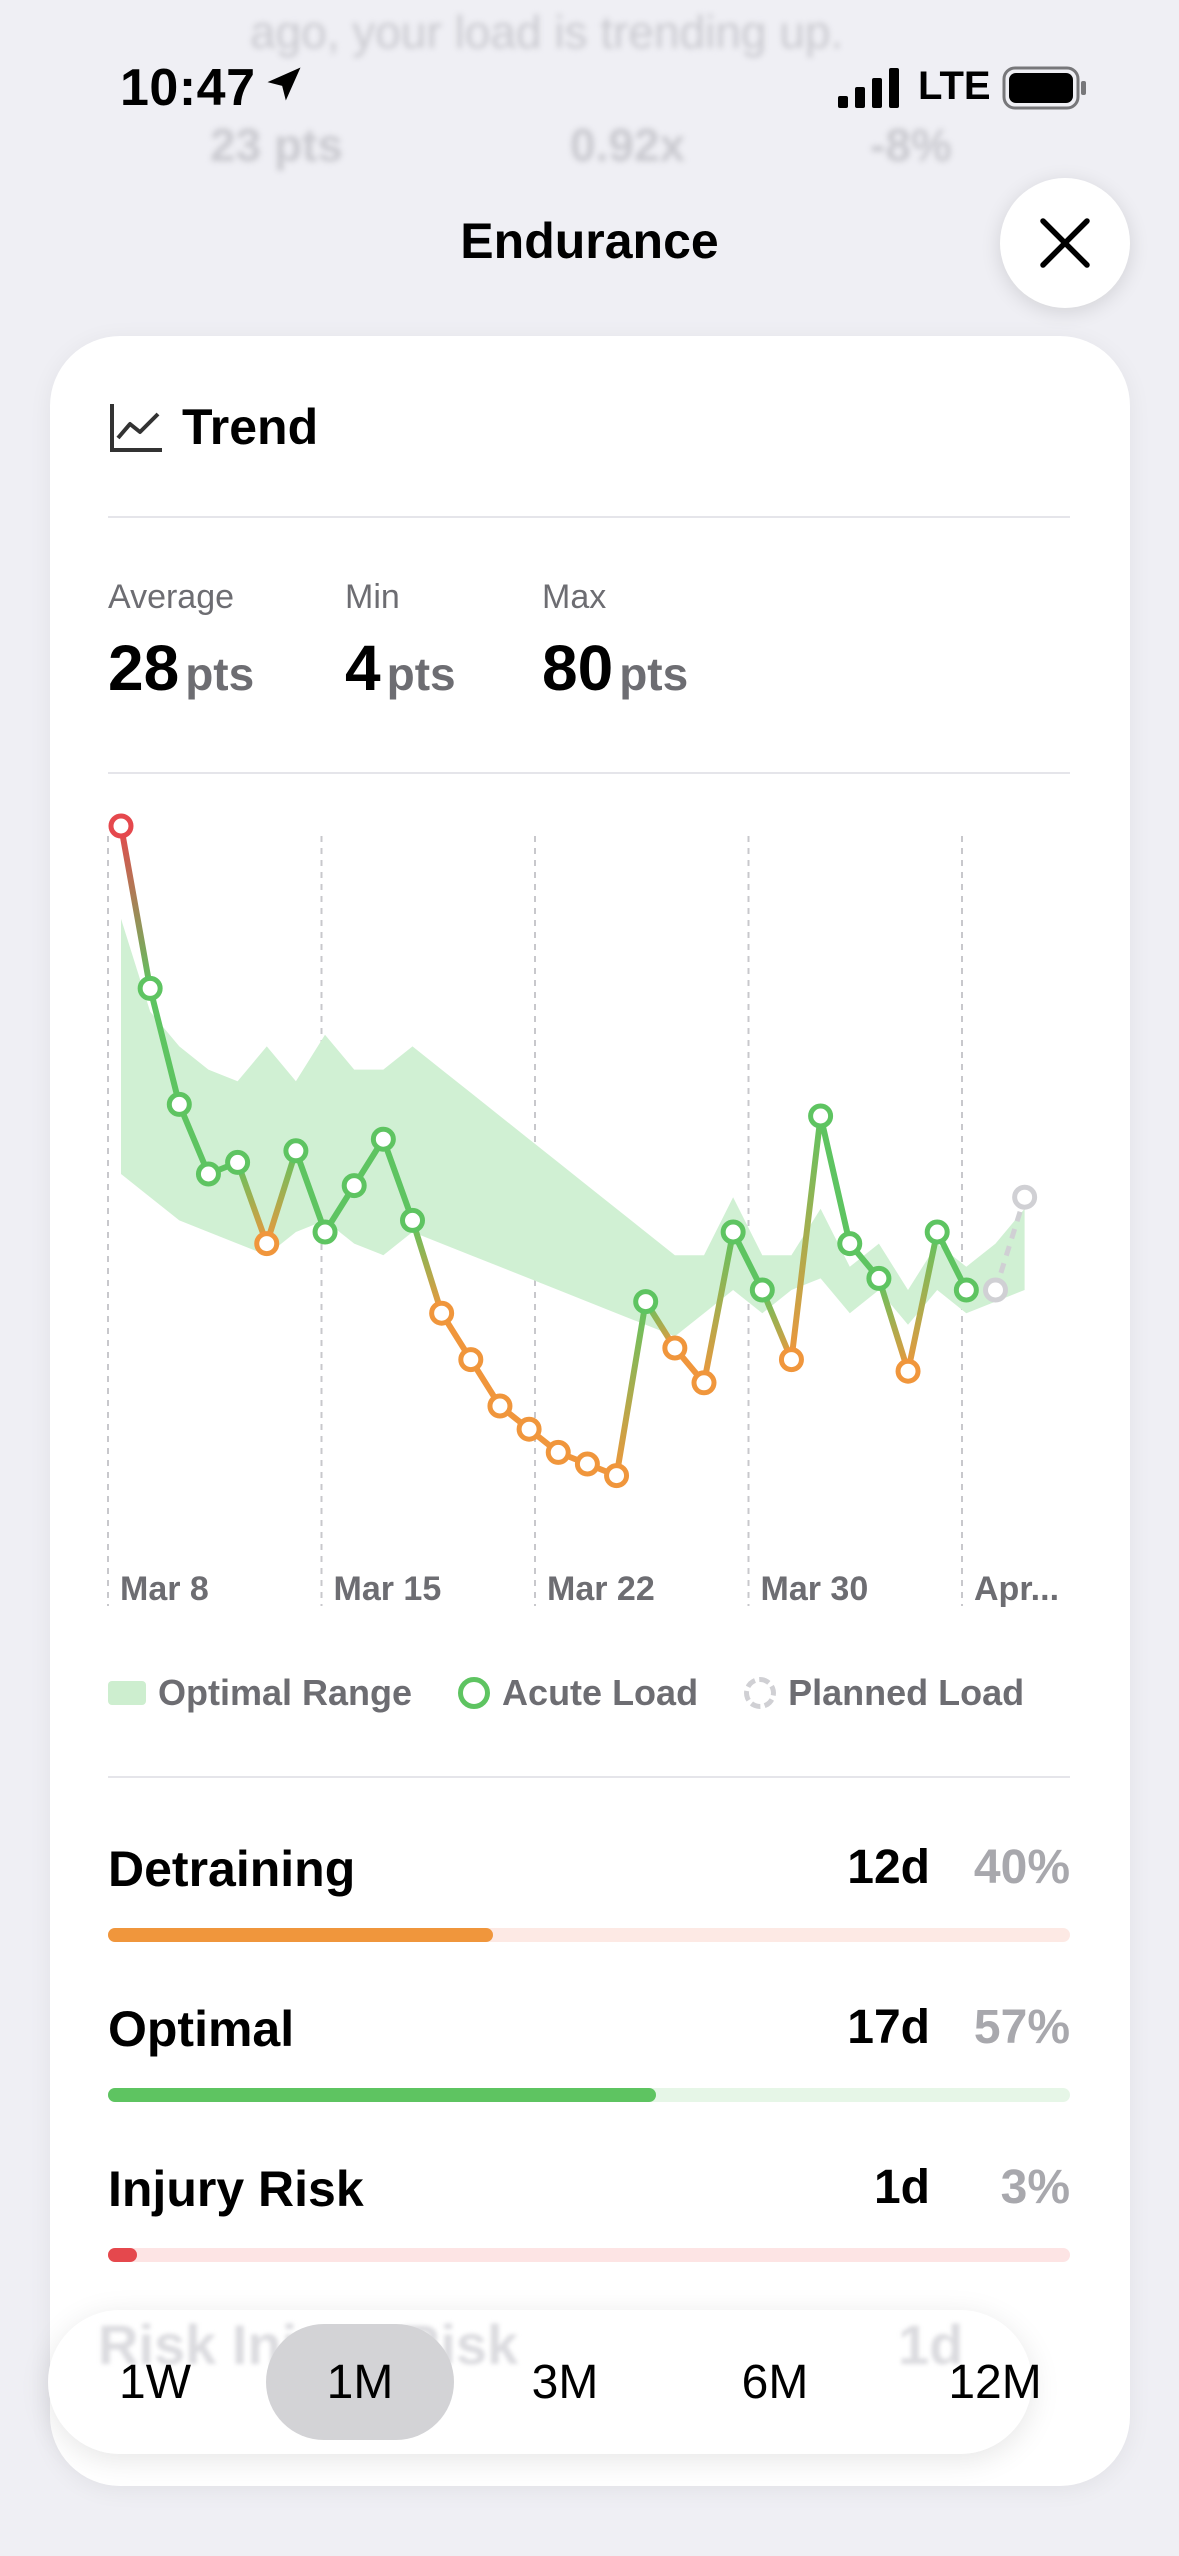 Image resolution: width=1179 pixels, height=2556 pixels. I want to click on trend-header: Trend, so click(213, 427).